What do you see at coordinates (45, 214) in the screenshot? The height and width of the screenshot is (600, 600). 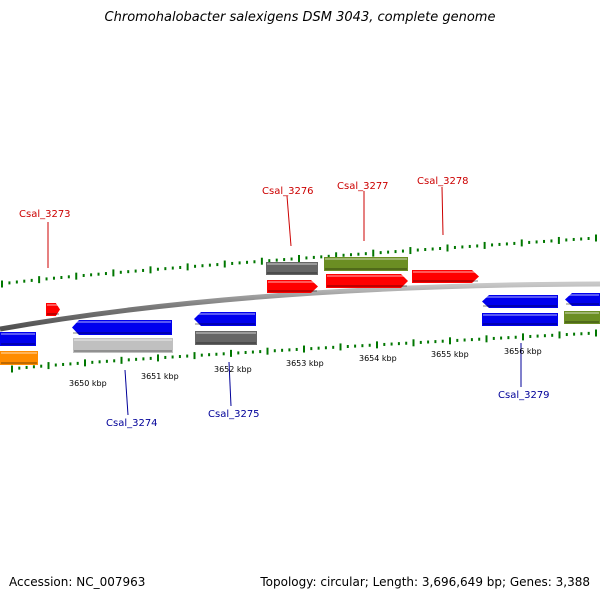 I see `gene-label-csal-3273: Csal_3273` at bounding box center [45, 214].